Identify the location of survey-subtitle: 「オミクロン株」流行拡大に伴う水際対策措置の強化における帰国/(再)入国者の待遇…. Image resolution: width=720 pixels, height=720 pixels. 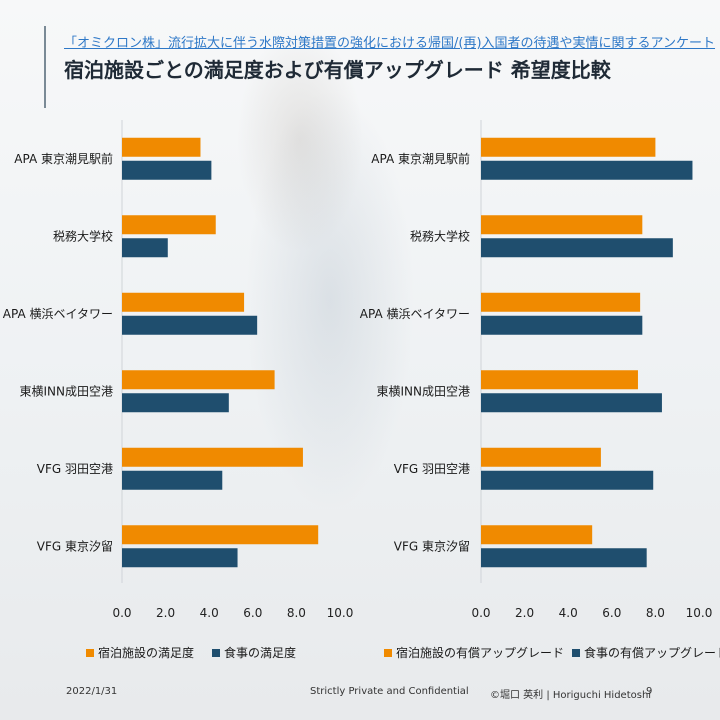
(390, 43).